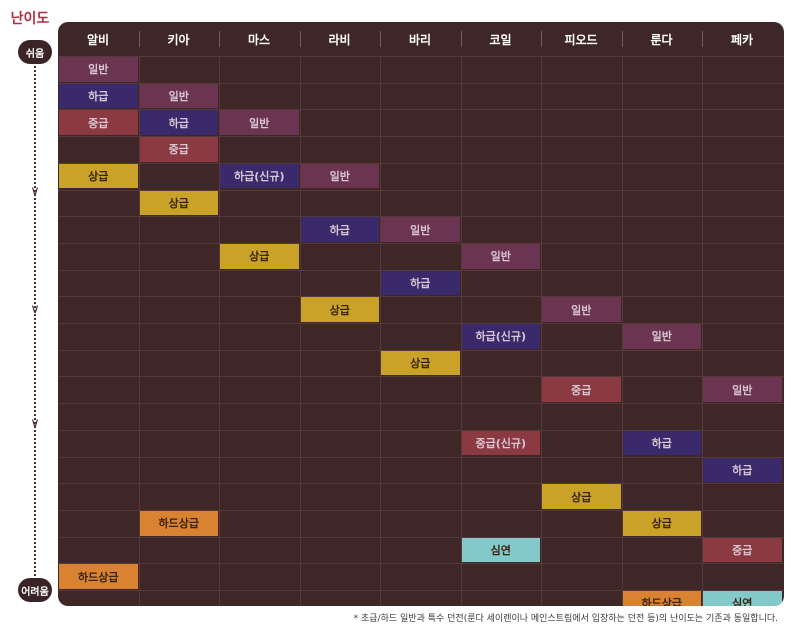 Image resolution: width=800 pixels, height=633 pixels. What do you see at coordinates (500, 443) in the screenshot?
I see `dungeon-tier-cell: 중급(신규)` at bounding box center [500, 443].